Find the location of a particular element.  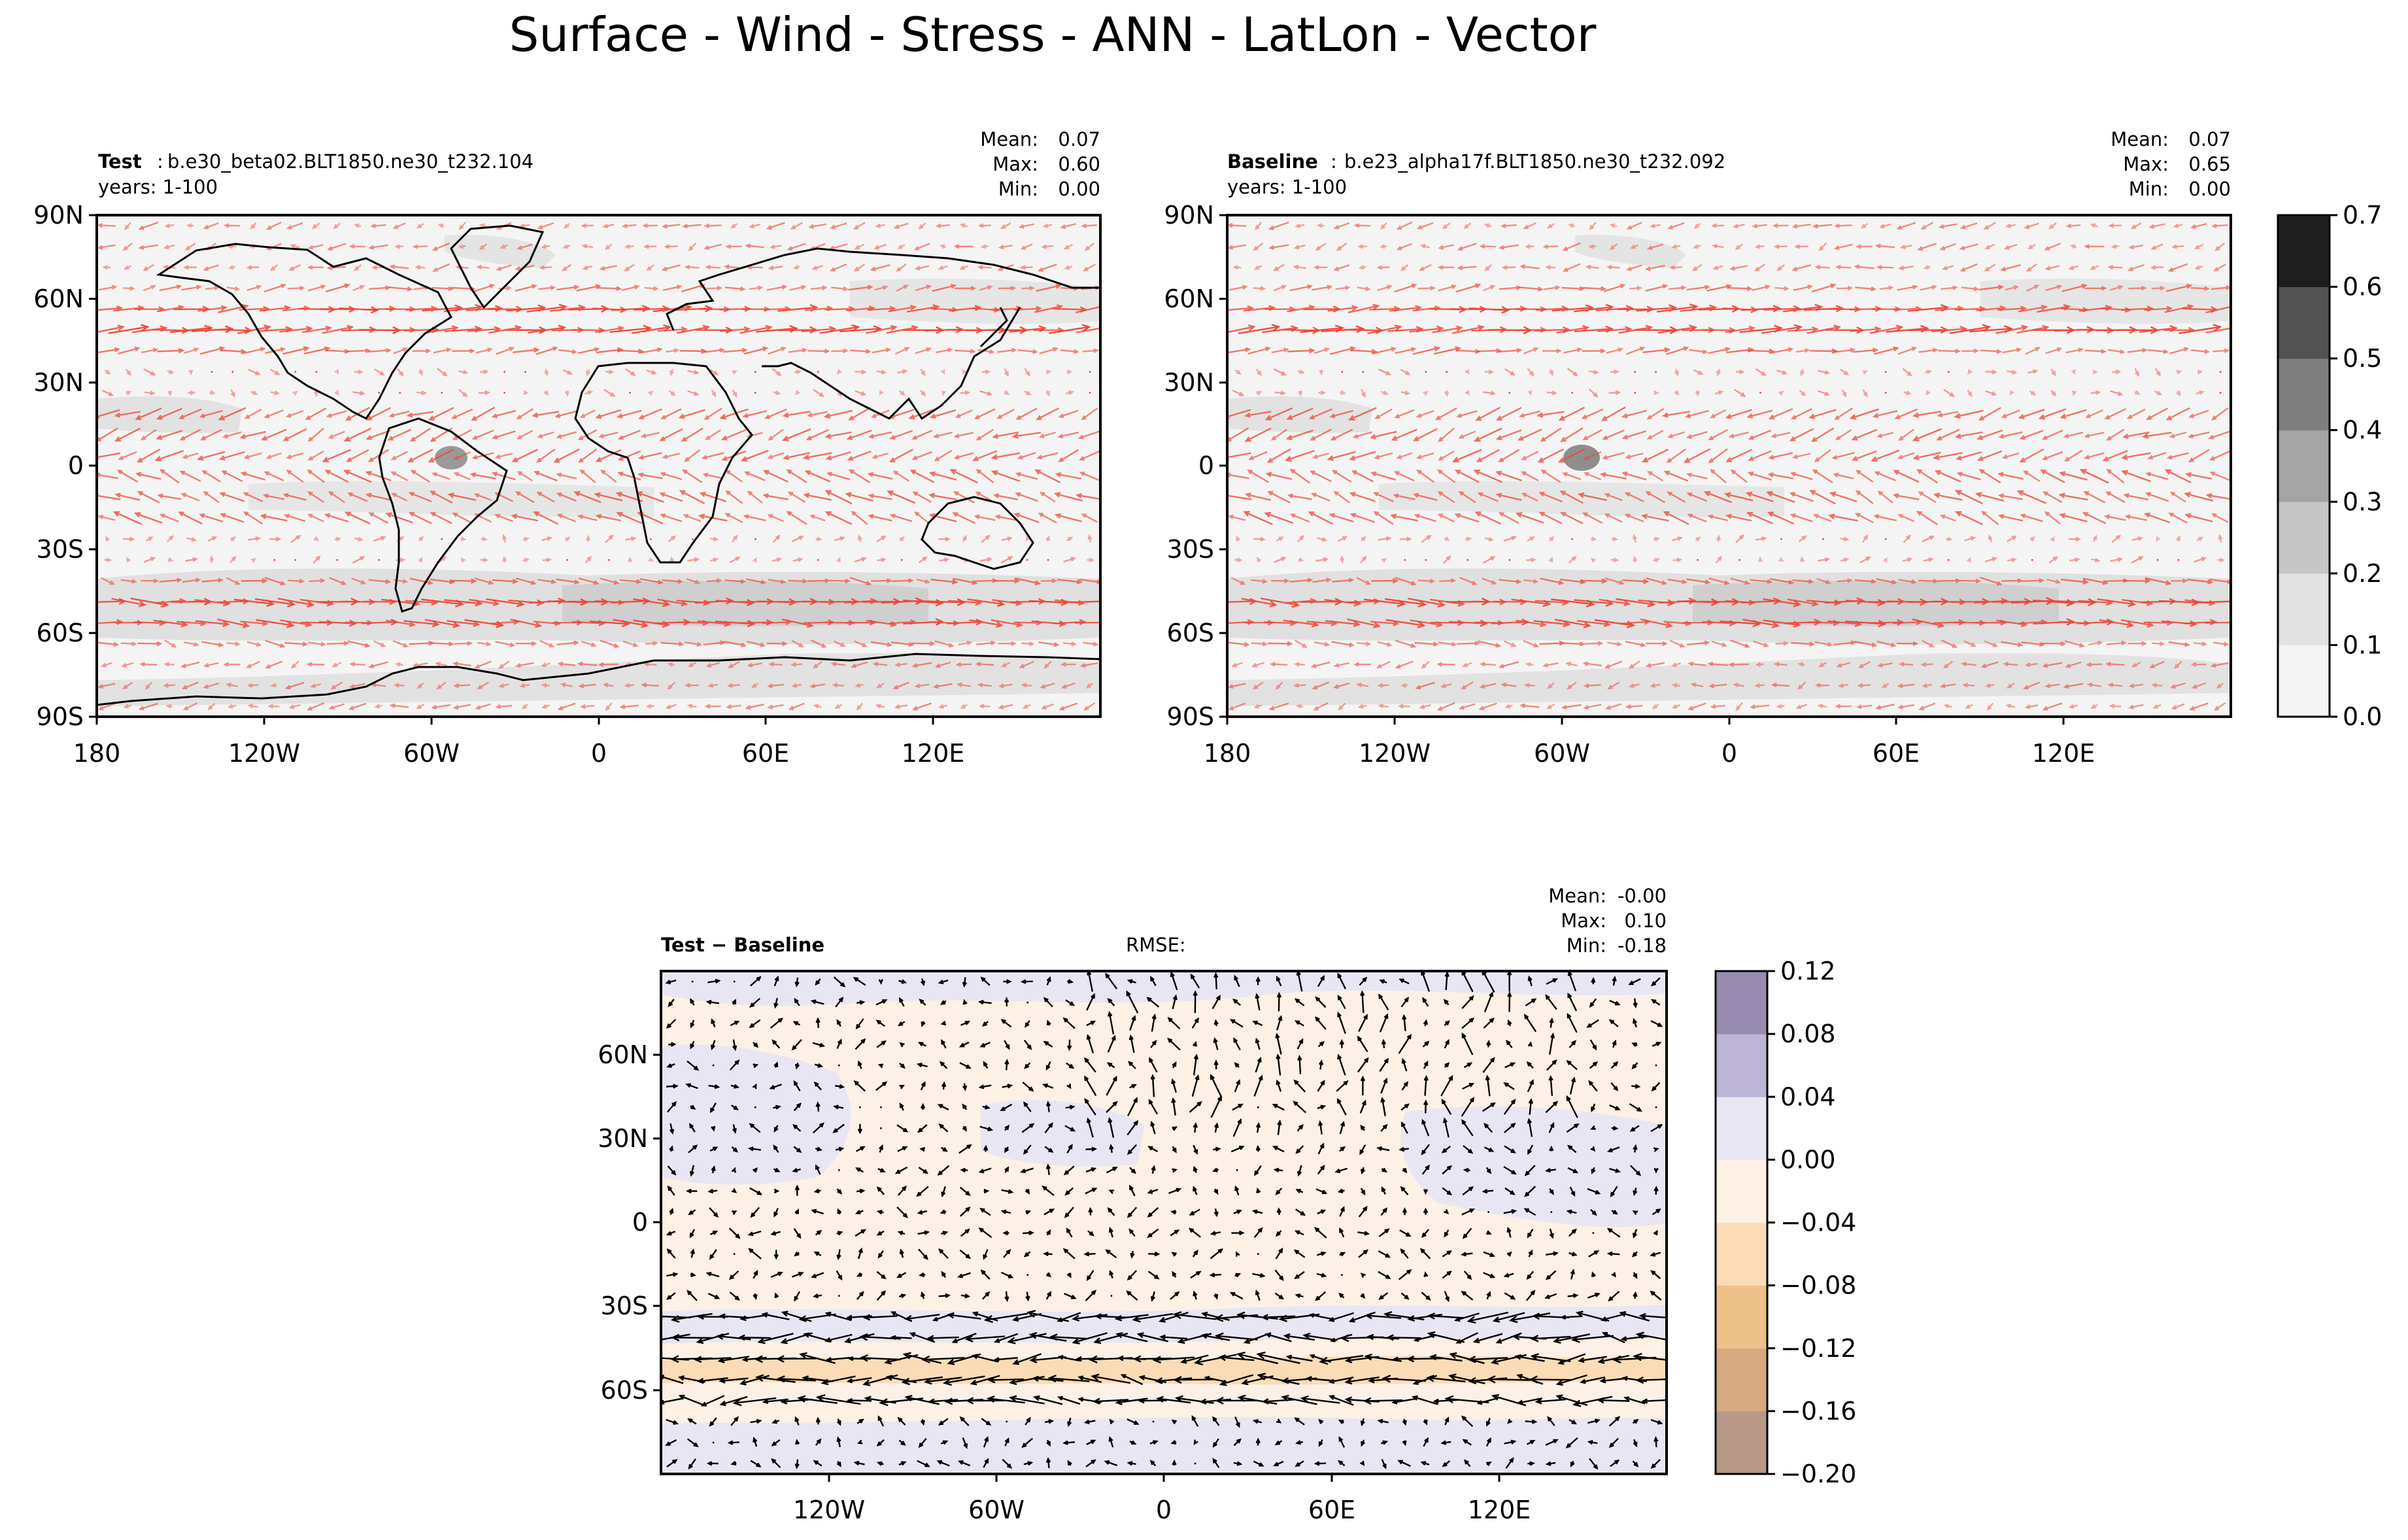

baseline-y-tick-label: 90S is located at coordinates (1190, 716).